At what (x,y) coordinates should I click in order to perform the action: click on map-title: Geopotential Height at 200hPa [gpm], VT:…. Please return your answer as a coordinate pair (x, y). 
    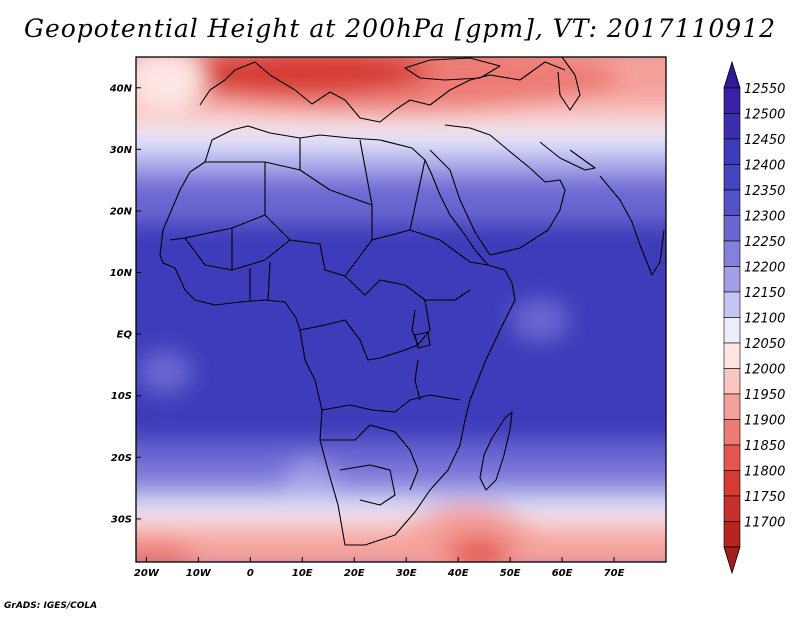
    Looking at the image, I should click on (400, 28).